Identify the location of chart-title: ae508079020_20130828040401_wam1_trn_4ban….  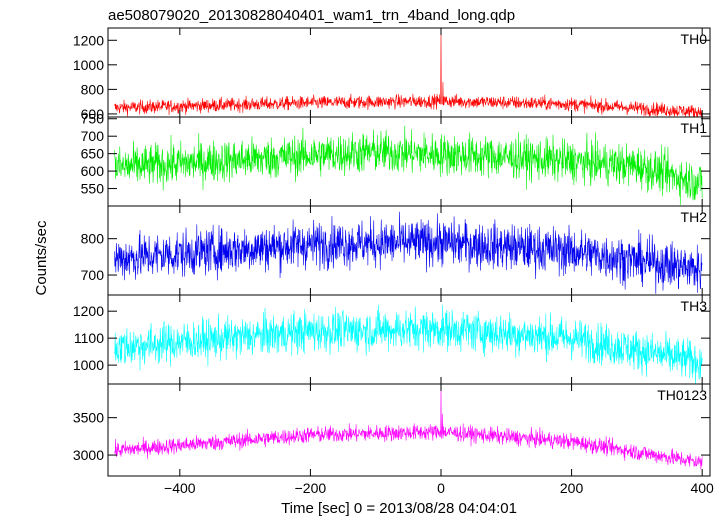
(311, 15).